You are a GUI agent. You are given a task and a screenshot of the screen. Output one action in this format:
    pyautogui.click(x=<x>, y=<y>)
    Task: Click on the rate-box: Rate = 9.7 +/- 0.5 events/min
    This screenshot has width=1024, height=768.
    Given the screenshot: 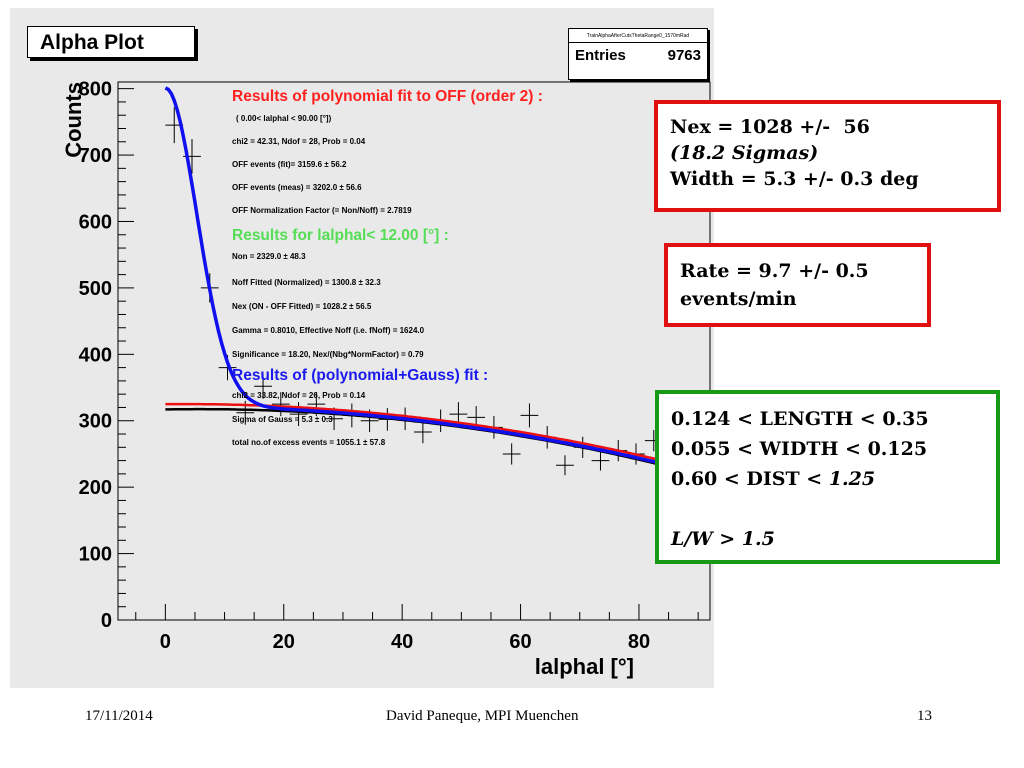 What is the action you would take?
    pyautogui.click(x=797, y=285)
    